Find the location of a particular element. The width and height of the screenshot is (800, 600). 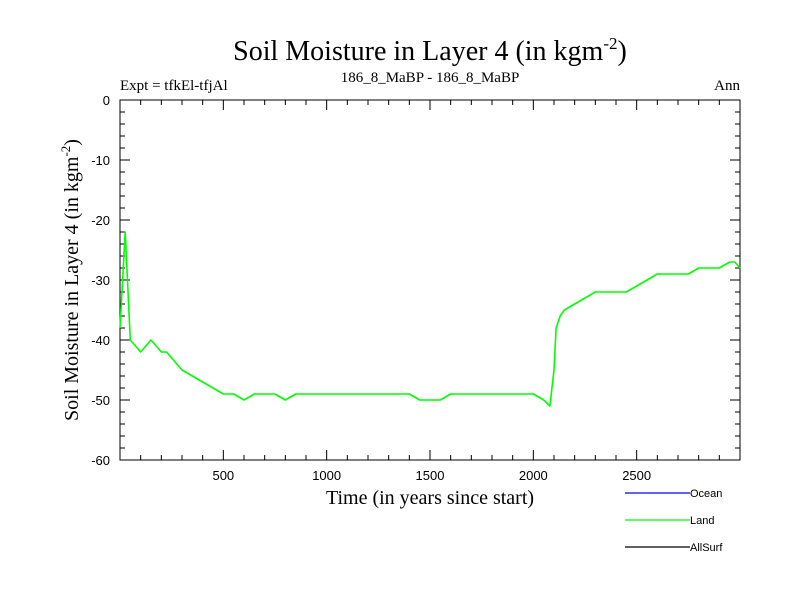

chart-title: Soil Moisture in Layer 4 (in kgm-2) is located at coordinates (430, 50).